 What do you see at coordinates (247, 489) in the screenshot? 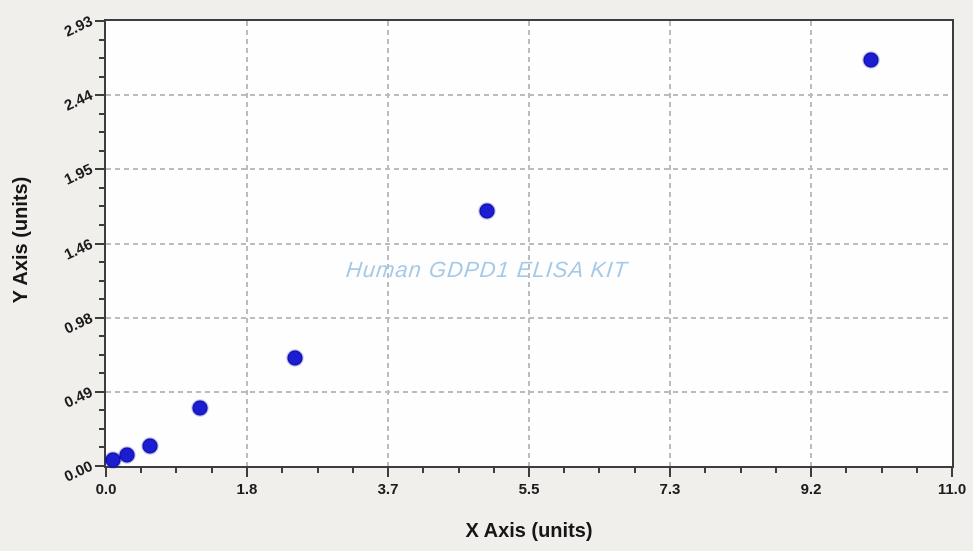
I see `x-tick-label: 1.8` at bounding box center [247, 489].